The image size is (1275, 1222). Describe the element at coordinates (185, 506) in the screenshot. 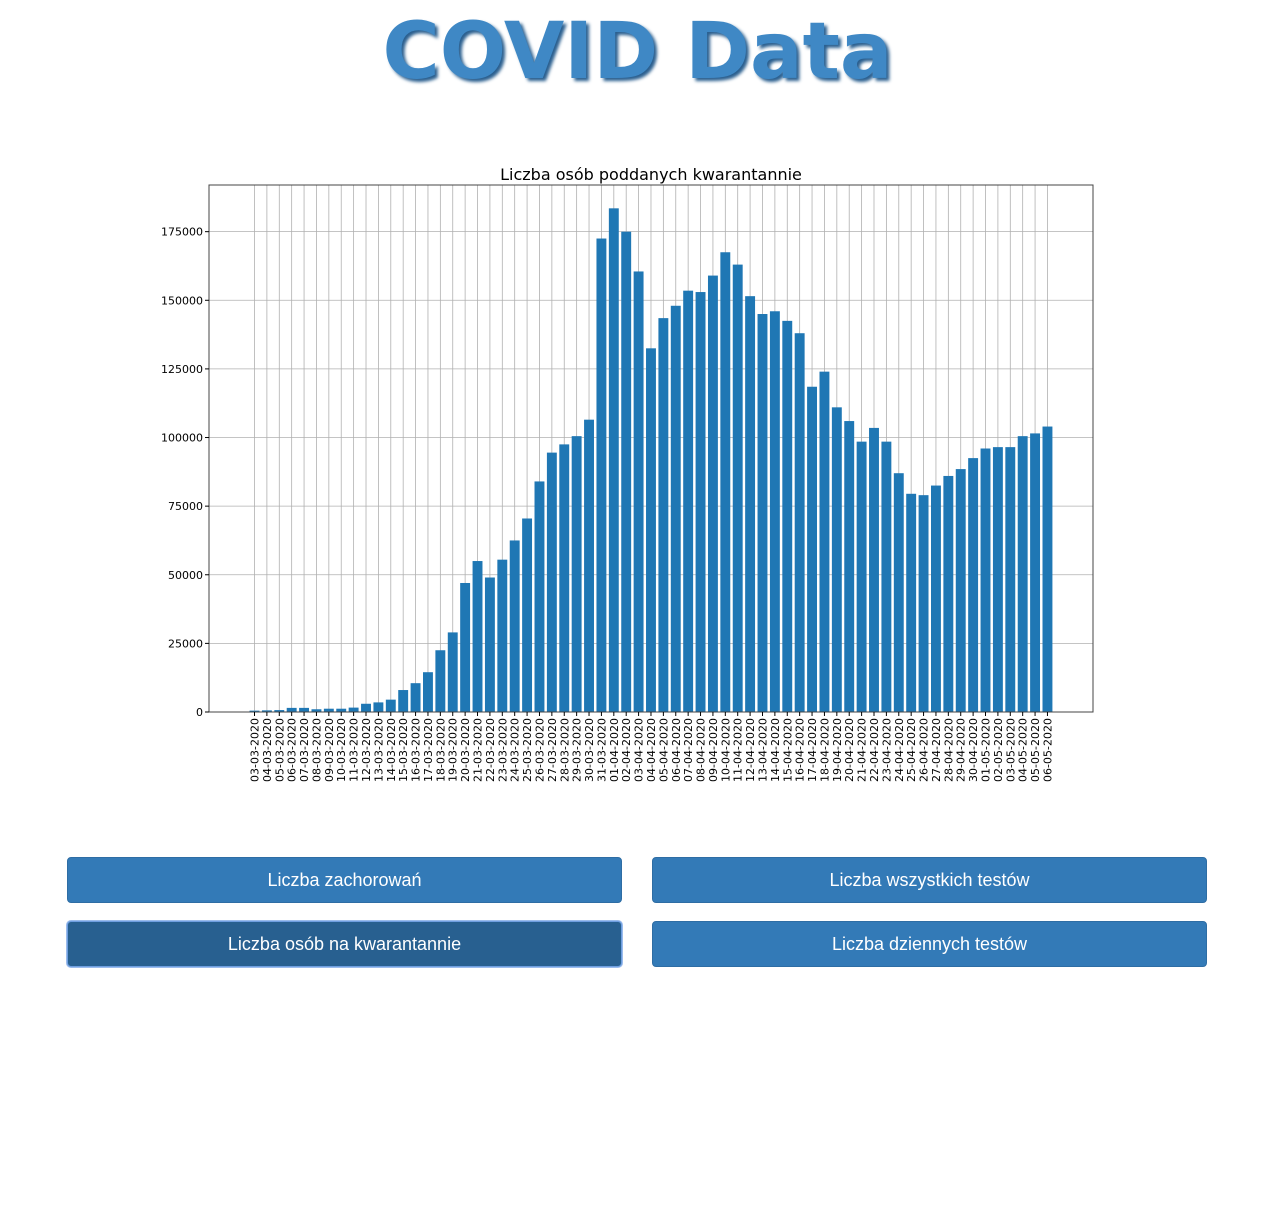

I see `y-tick-label: 75000` at that location.